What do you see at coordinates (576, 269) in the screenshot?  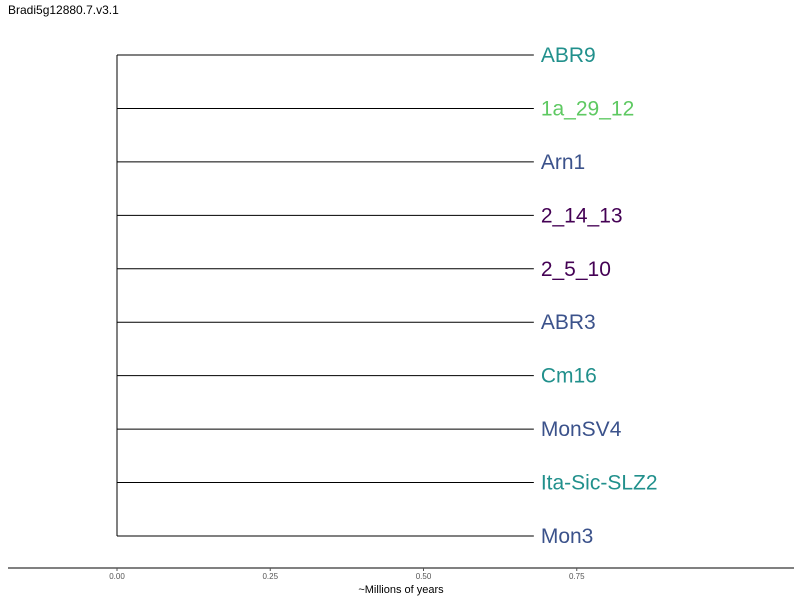 I see `leaf-label: 2_5_10` at bounding box center [576, 269].